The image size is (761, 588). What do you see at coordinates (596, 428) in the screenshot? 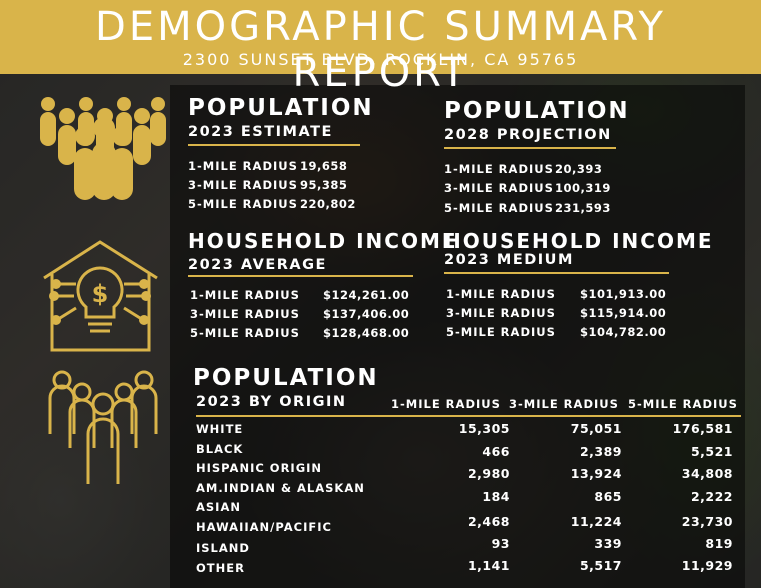
I see `origin-row-value-v3: 75,051` at bounding box center [596, 428].